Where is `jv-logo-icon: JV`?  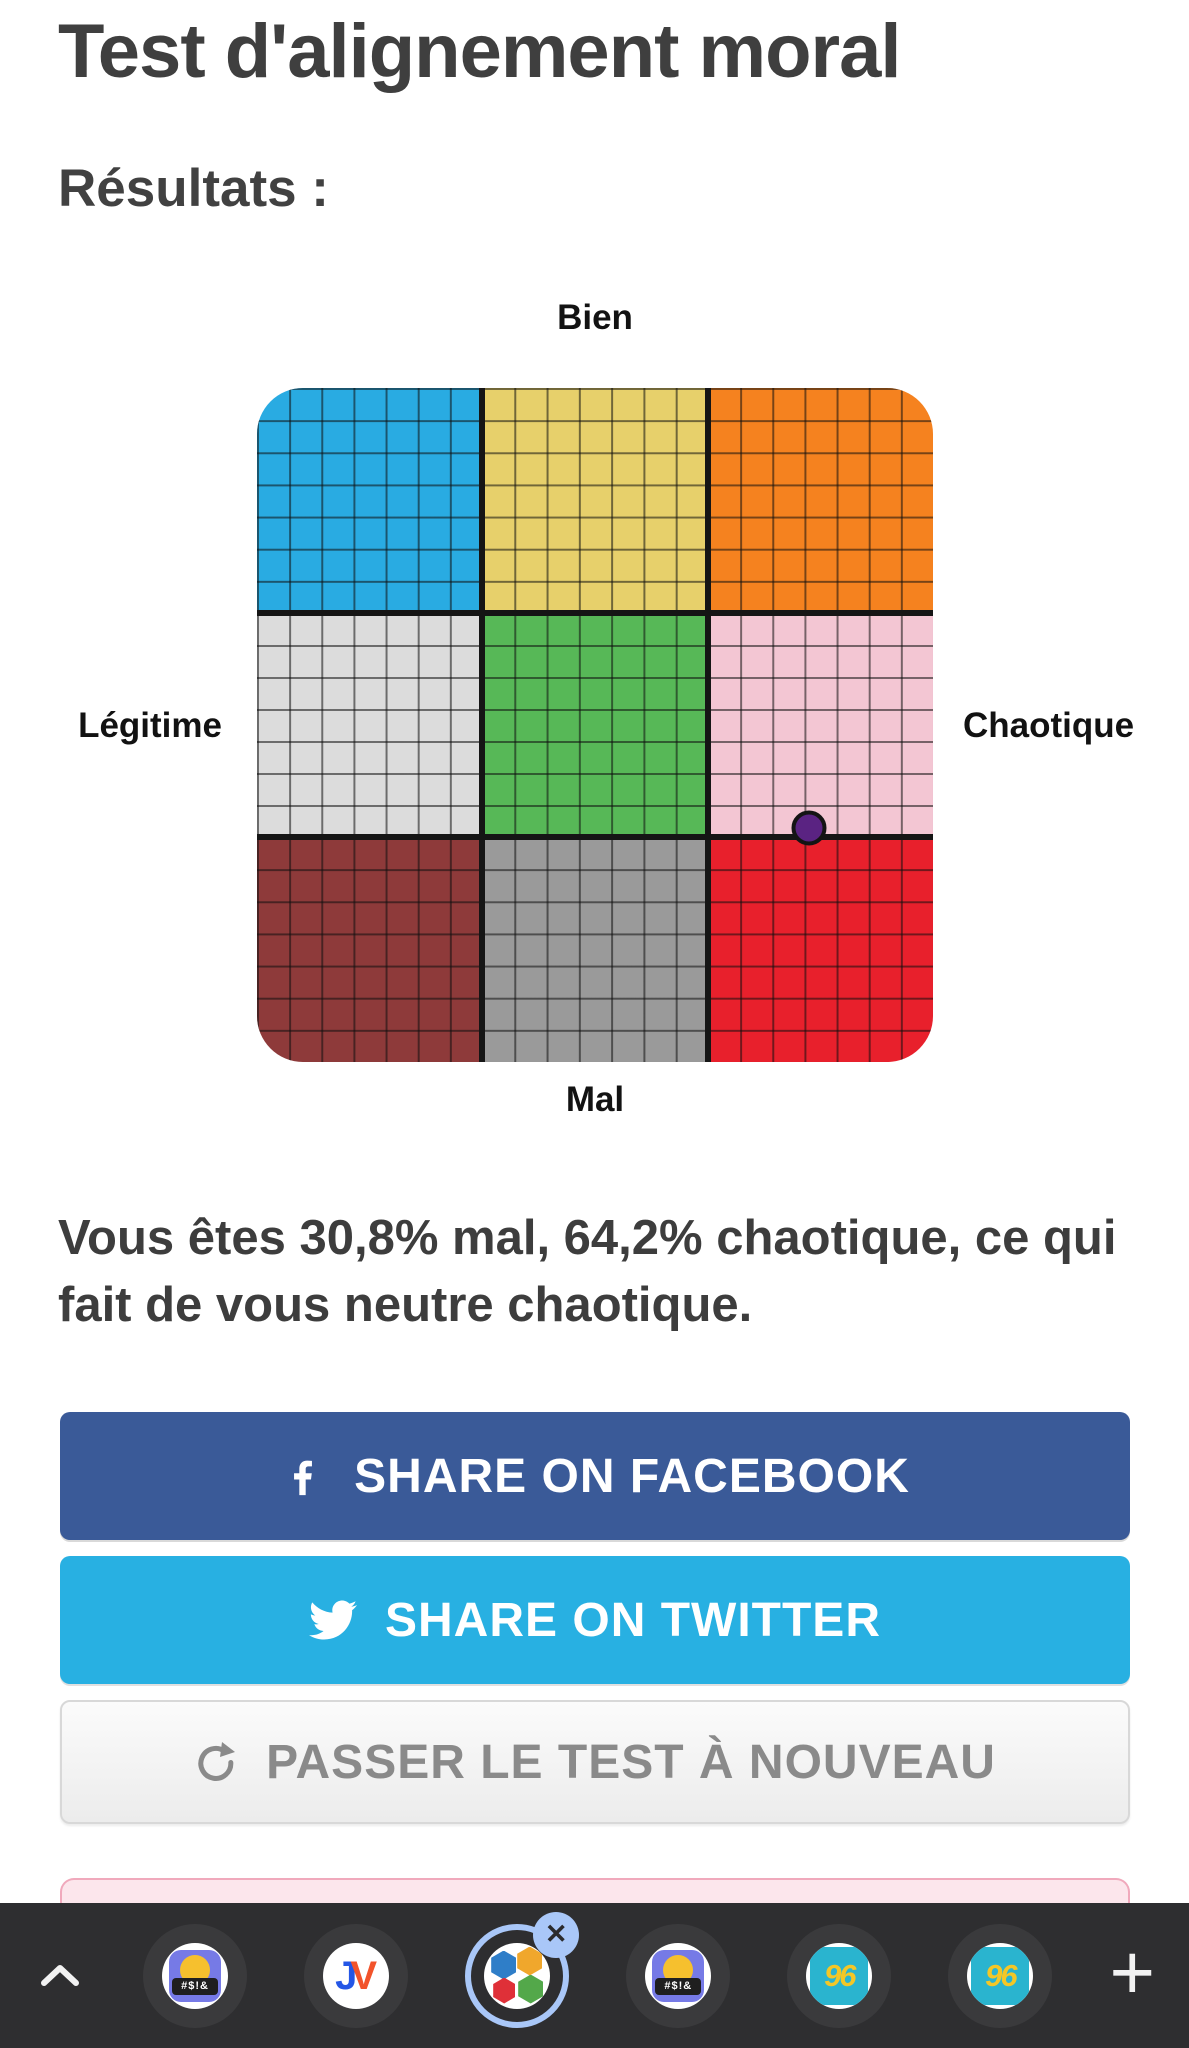
jv-logo-icon: JV is located at coordinates (356, 1976).